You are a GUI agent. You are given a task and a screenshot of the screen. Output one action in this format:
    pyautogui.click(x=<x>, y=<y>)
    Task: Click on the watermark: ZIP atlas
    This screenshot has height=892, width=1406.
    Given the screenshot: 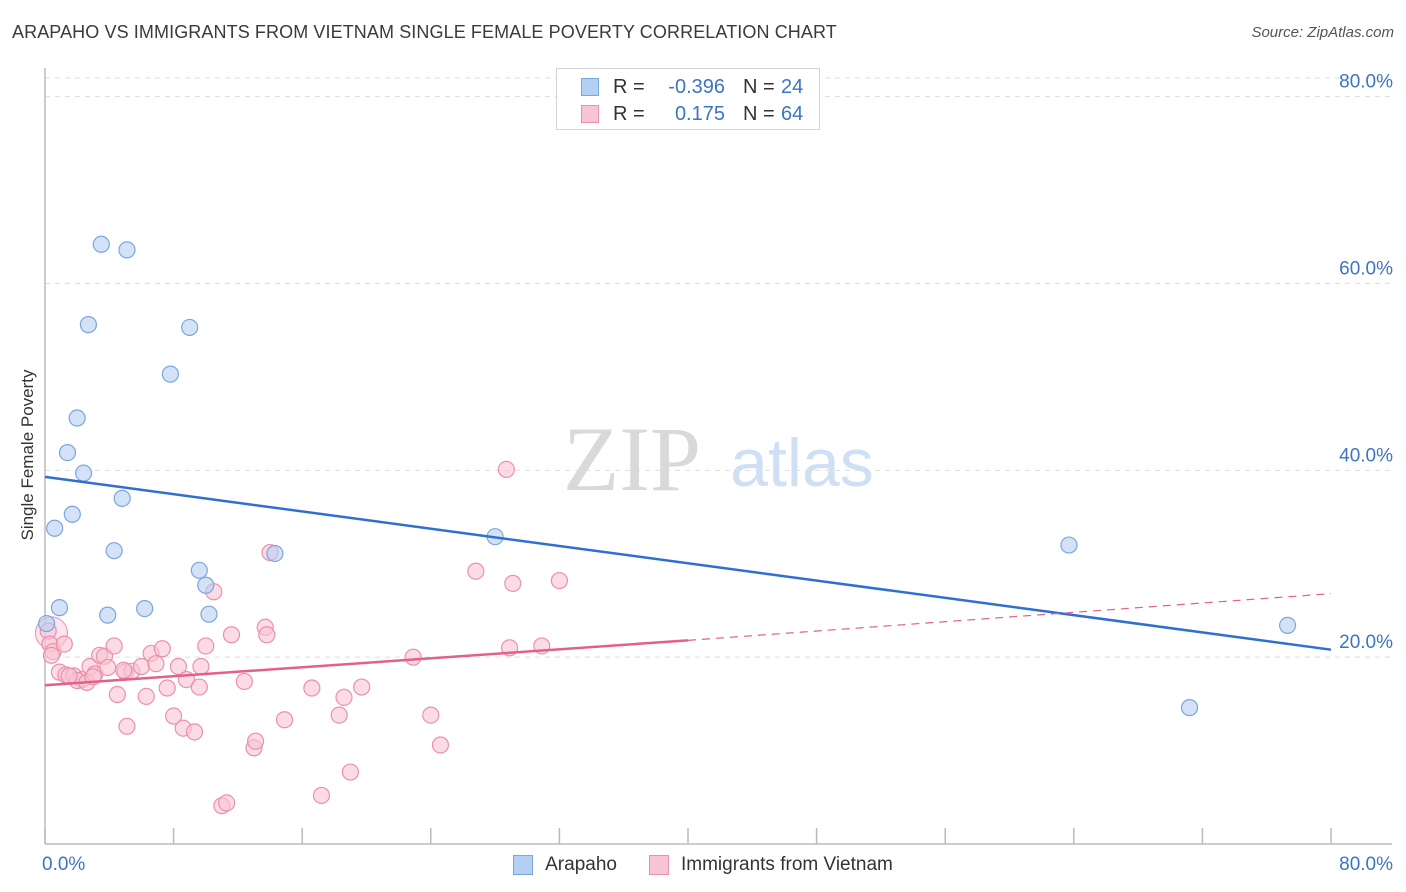 What is the action you would take?
    pyautogui.click(x=718, y=459)
    